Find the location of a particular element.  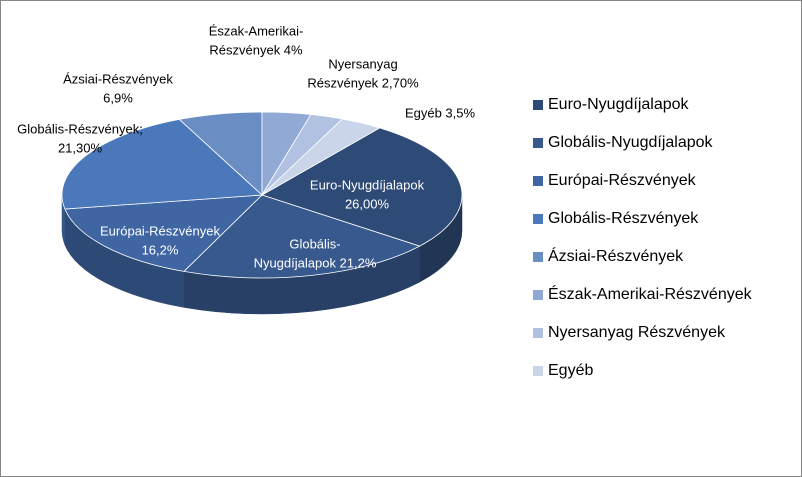

data-label: Részvények 2,70% is located at coordinates (363, 82).